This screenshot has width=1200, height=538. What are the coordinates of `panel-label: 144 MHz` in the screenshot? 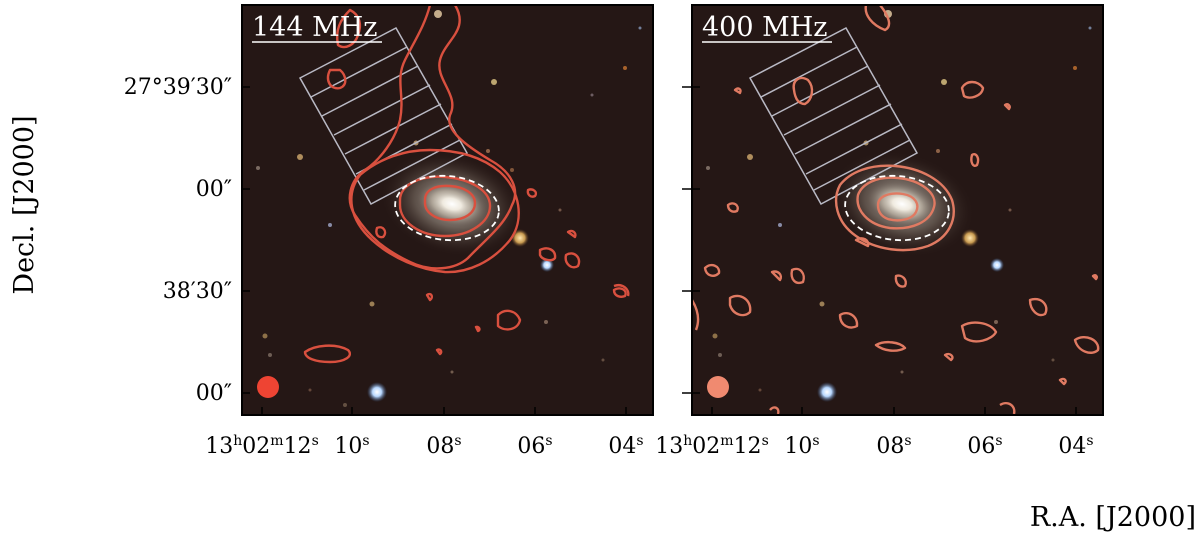 It's located at (315, 27).